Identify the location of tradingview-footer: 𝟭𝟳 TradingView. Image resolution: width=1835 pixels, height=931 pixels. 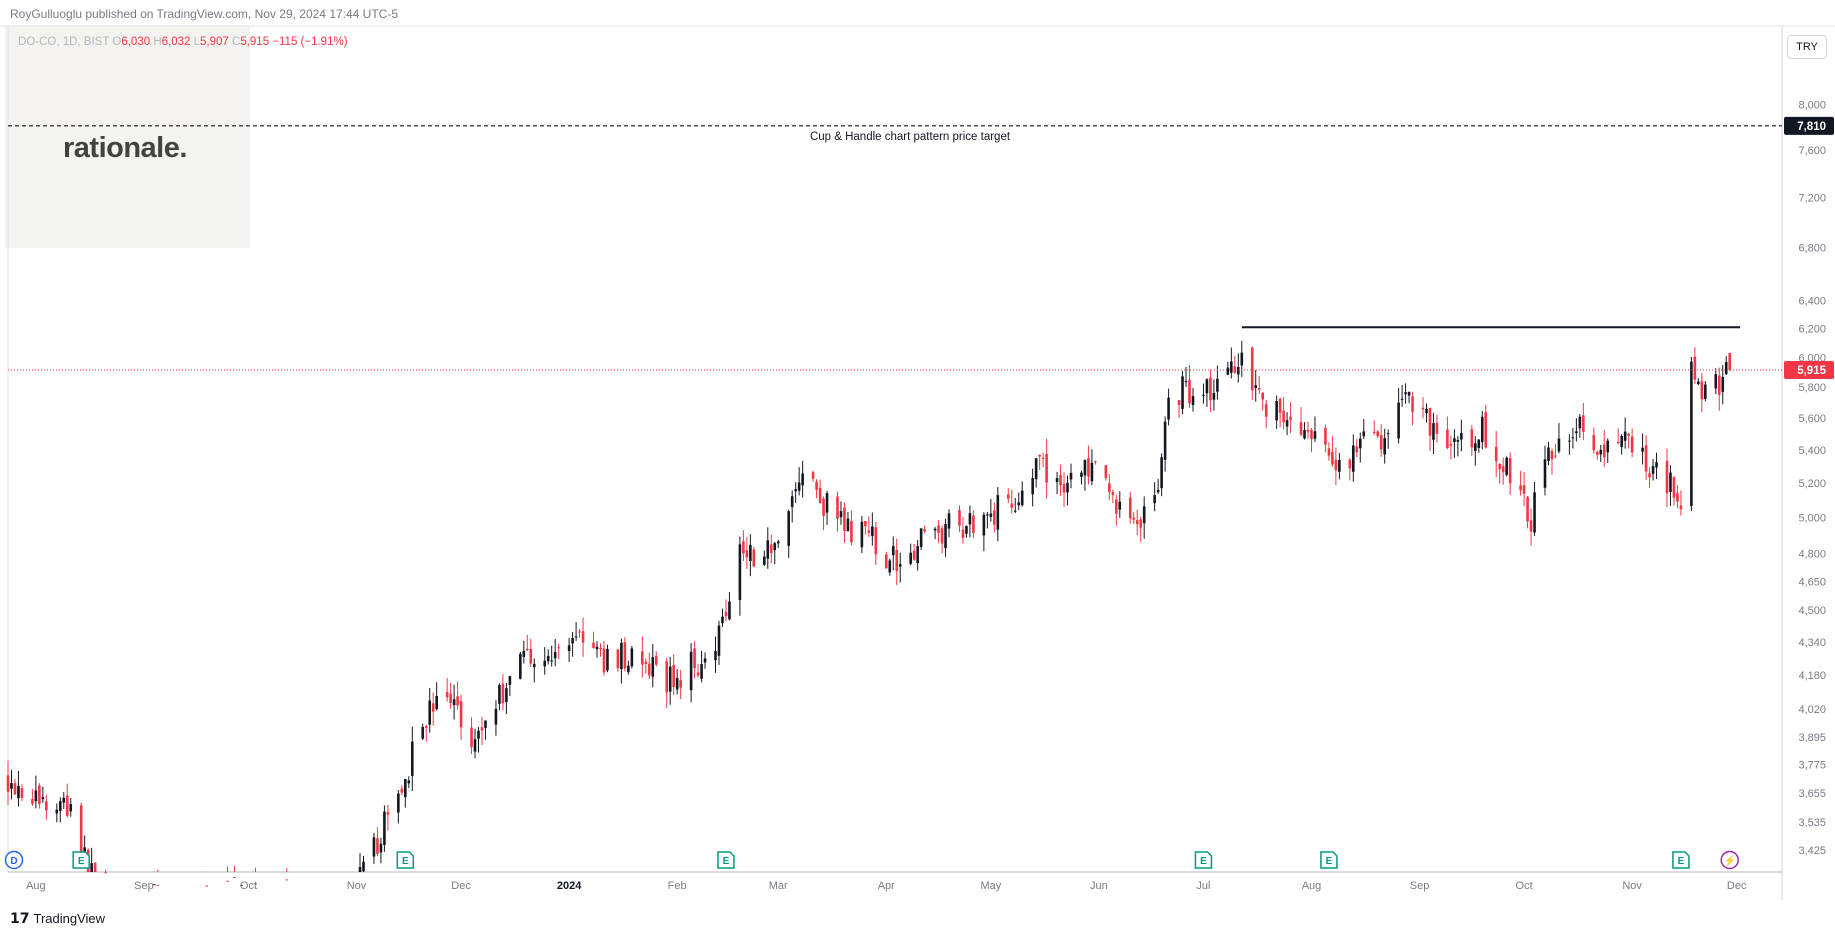
(57, 918).